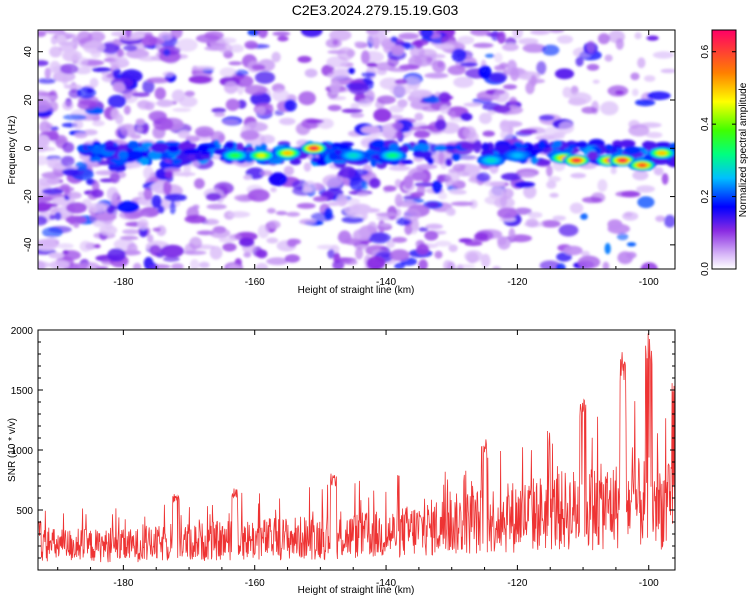  What do you see at coordinates (724, 149) in the screenshot?
I see `colorbar-gradient` at bounding box center [724, 149].